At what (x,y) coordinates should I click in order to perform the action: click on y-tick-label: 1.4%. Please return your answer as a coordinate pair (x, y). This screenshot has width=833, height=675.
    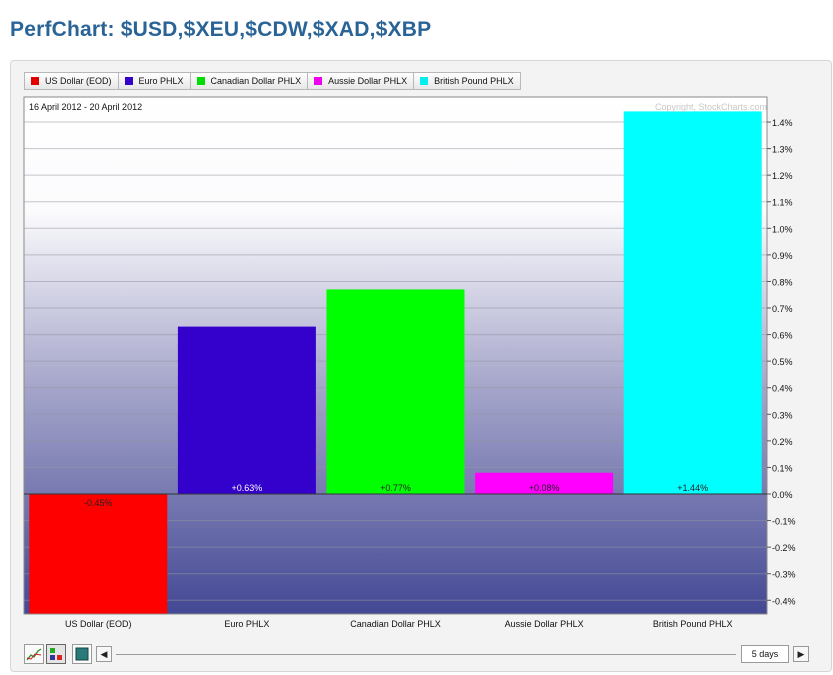
    Looking at the image, I should click on (782, 123).